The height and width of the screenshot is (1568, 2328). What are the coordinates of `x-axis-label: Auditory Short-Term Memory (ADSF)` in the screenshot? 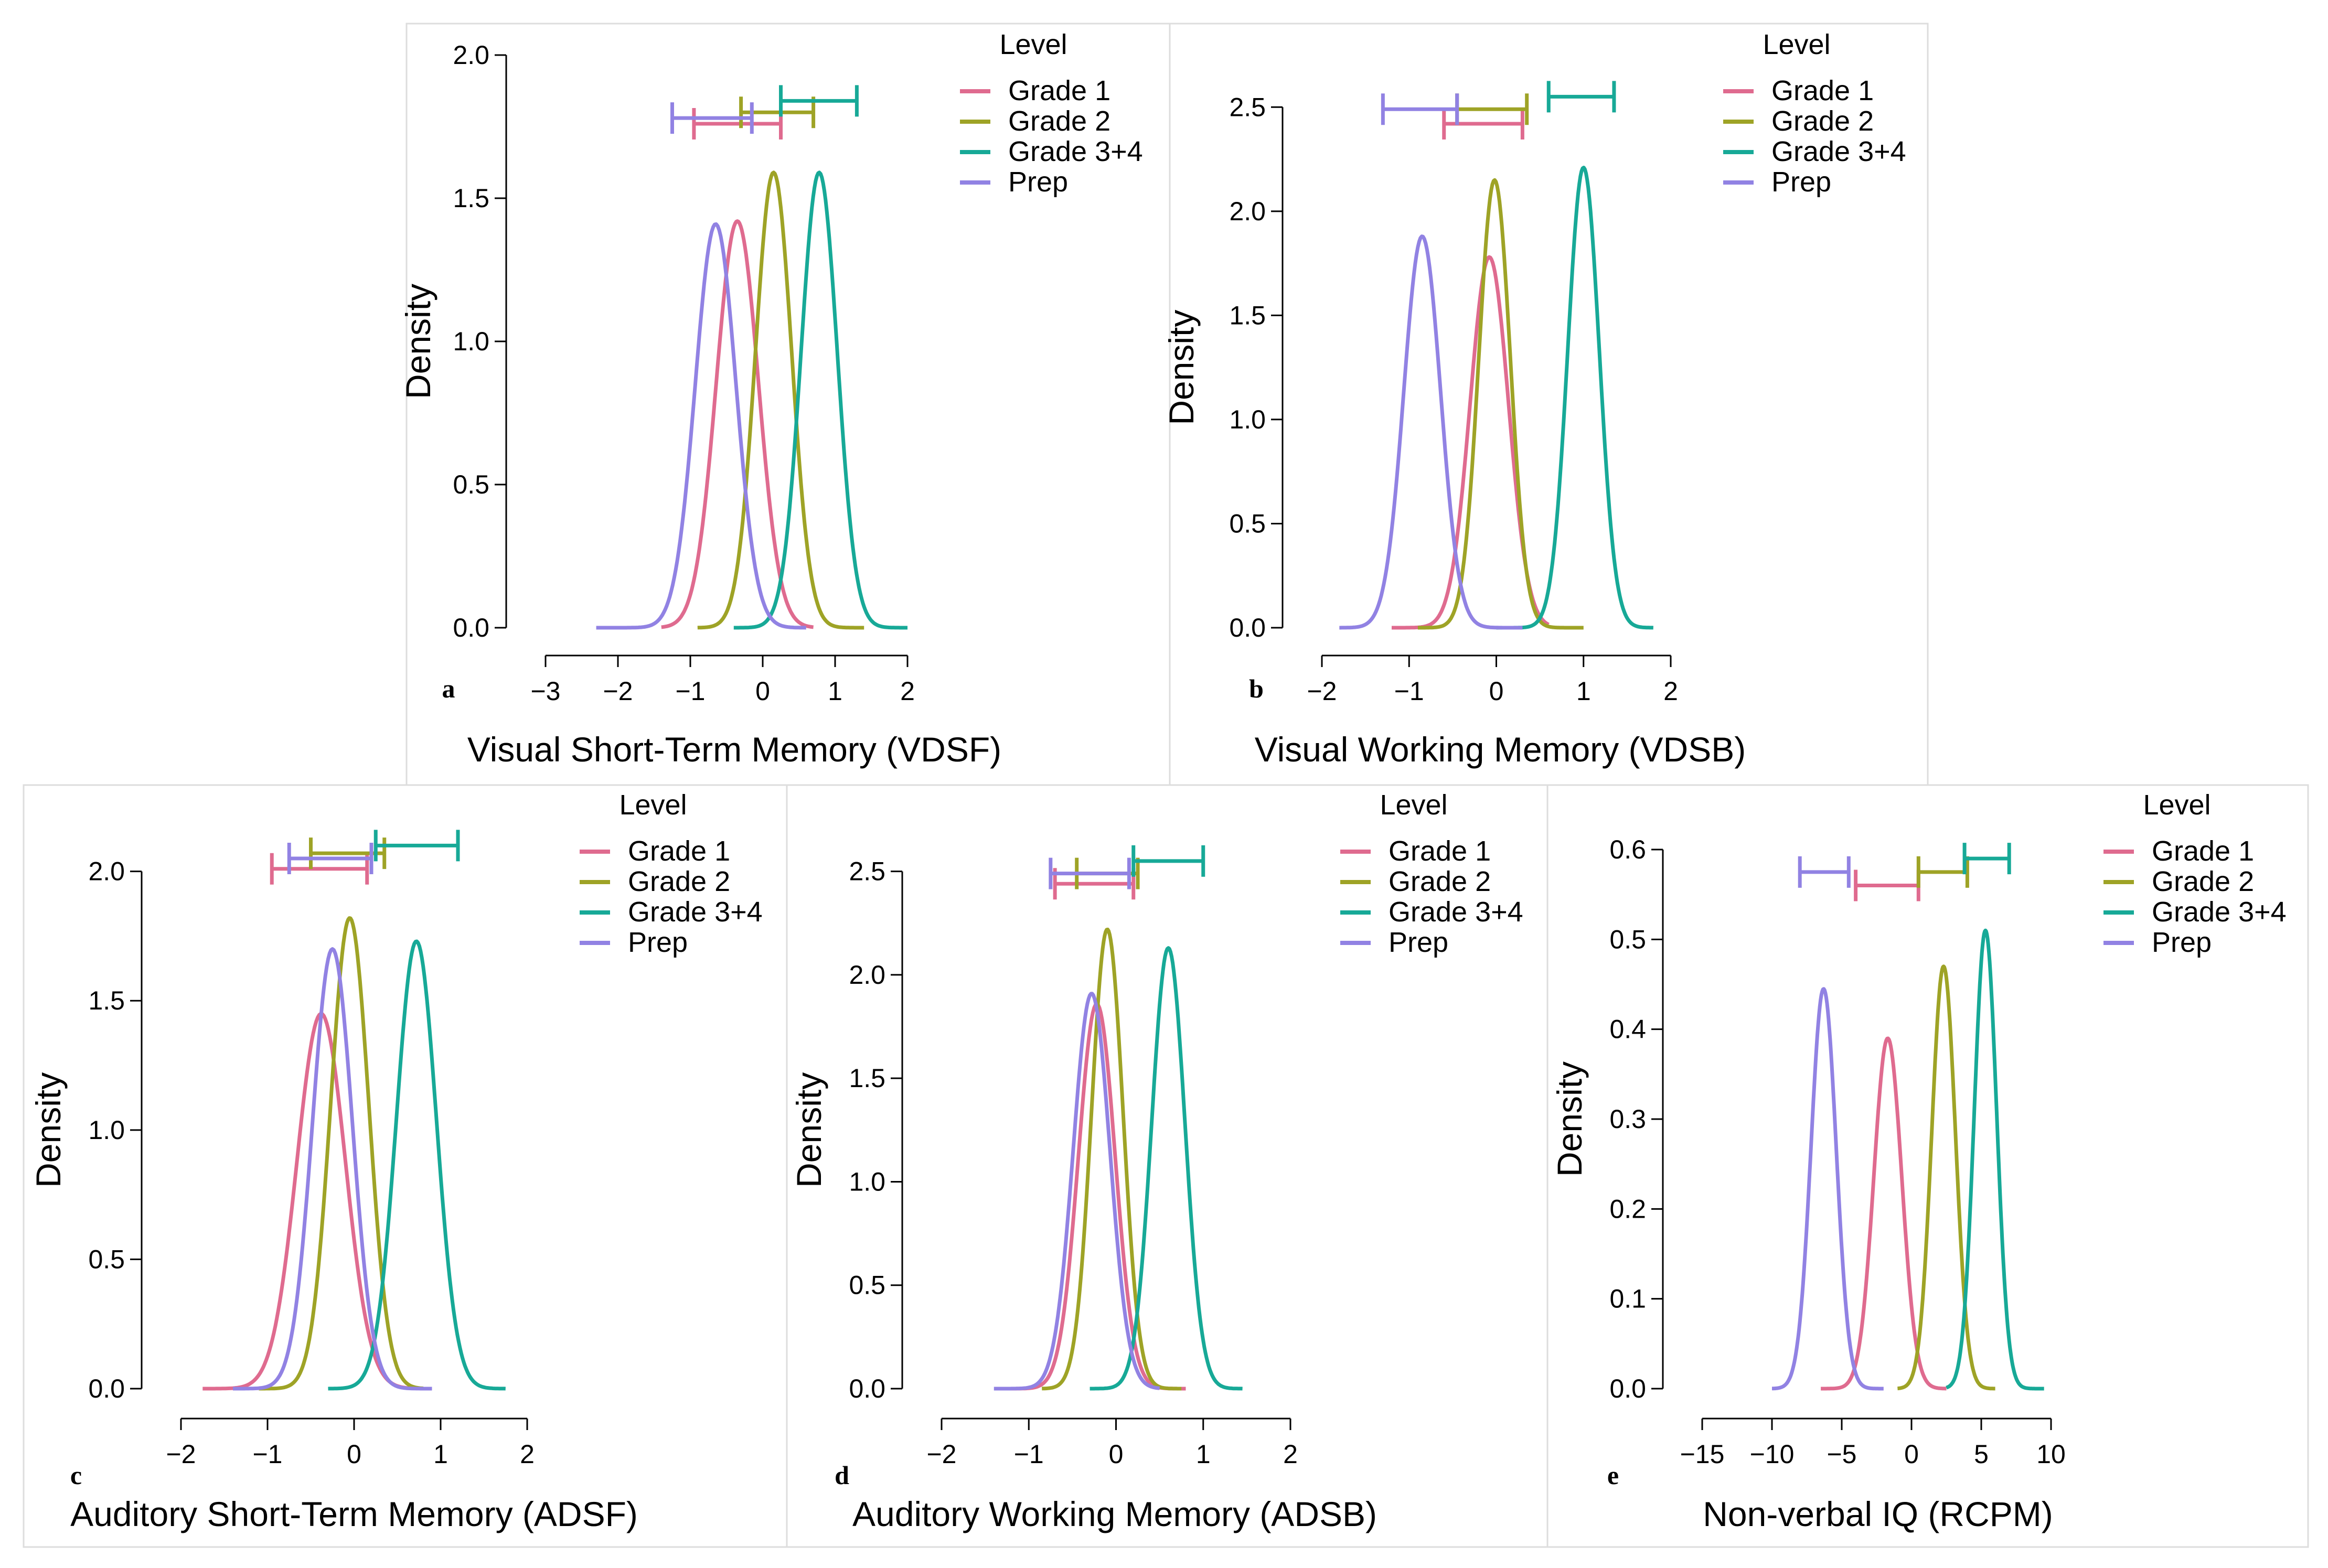 It's located at (354, 1514).